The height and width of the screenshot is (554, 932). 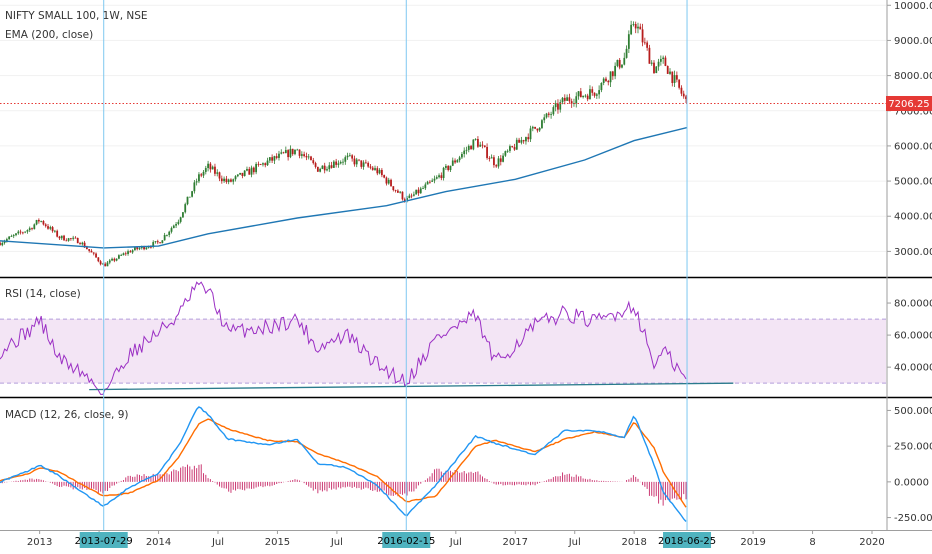 I want to click on time-tick-label: 2015, so click(x=277, y=542).